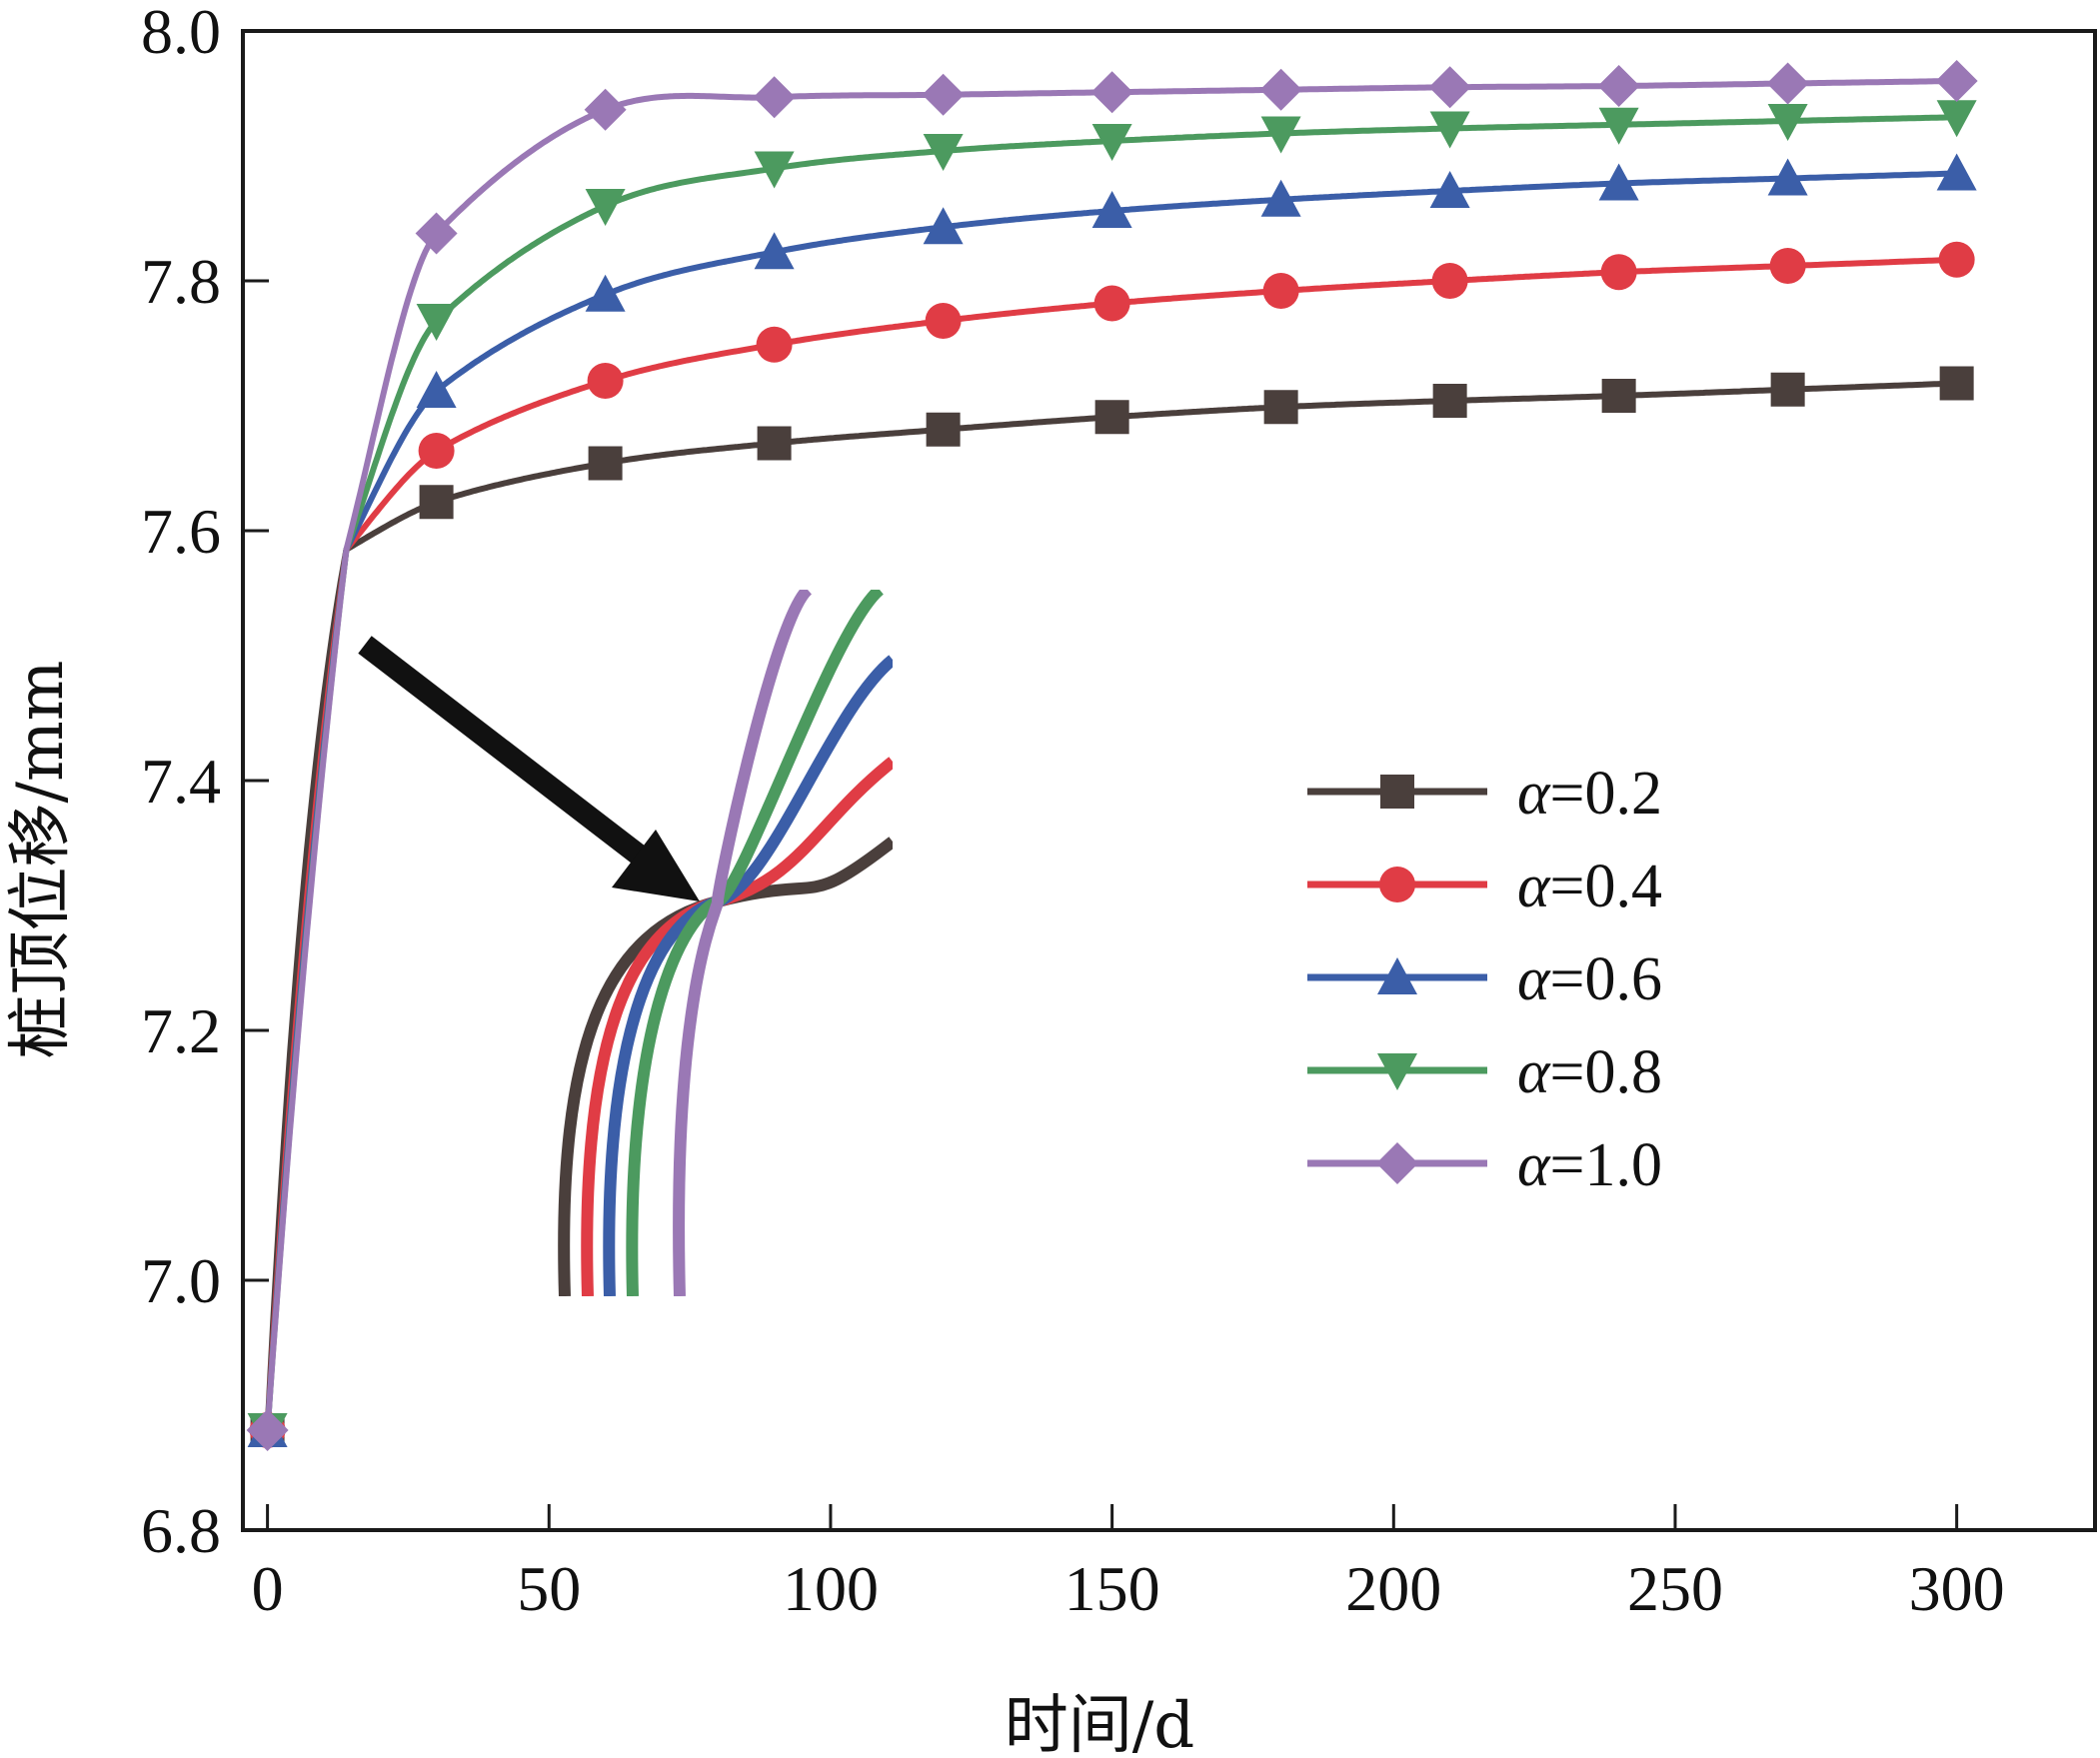  What do you see at coordinates (181, 781) in the screenshot?
I see `y-tick-label: 7.4` at bounding box center [181, 781].